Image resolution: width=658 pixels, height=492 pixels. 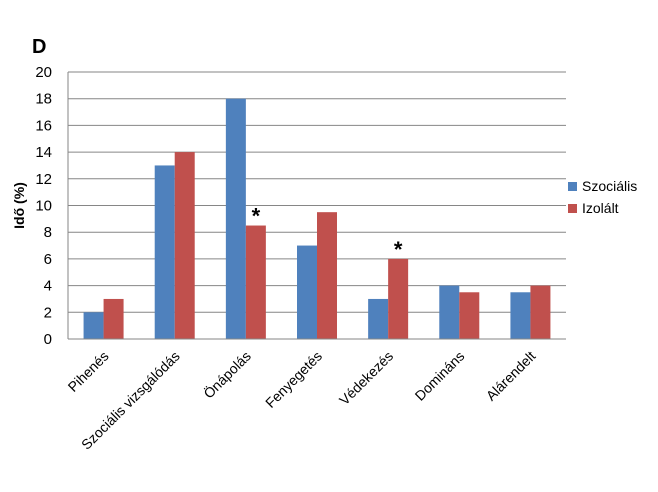 I want to click on x-category-label: Védekezés, so click(x=366, y=378).